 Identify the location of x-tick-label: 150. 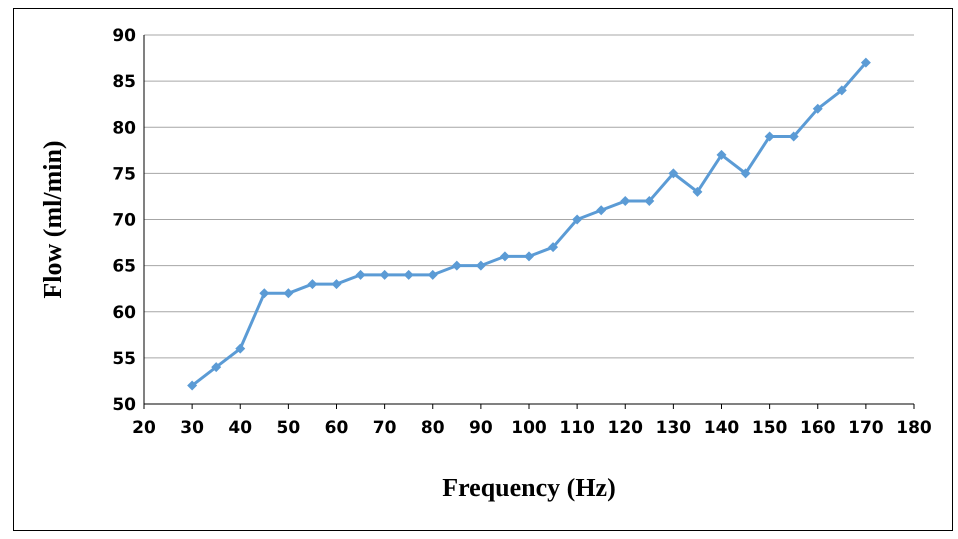
(770, 428).